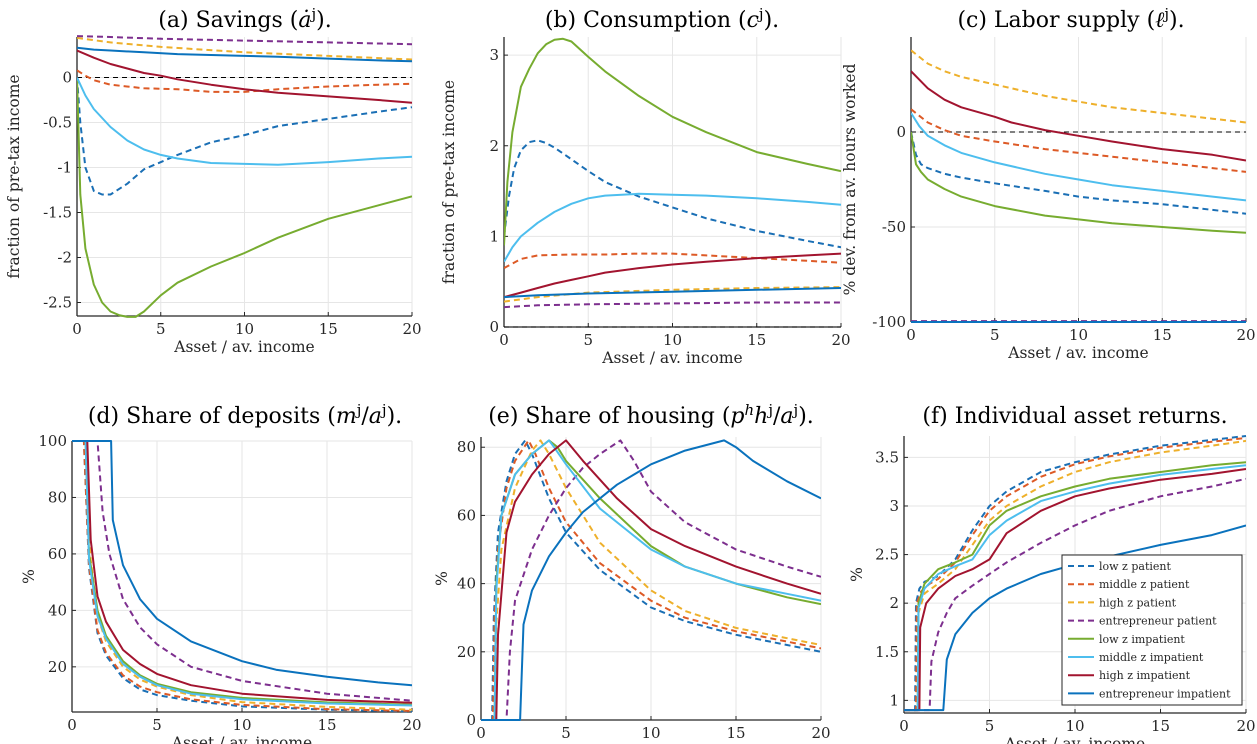 The height and width of the screenshot is (744, 1257). Describe the element at coordinates (850, 180) in the screenshot. I see `y-axis-label: % dev. from av. hours worked` at that location.